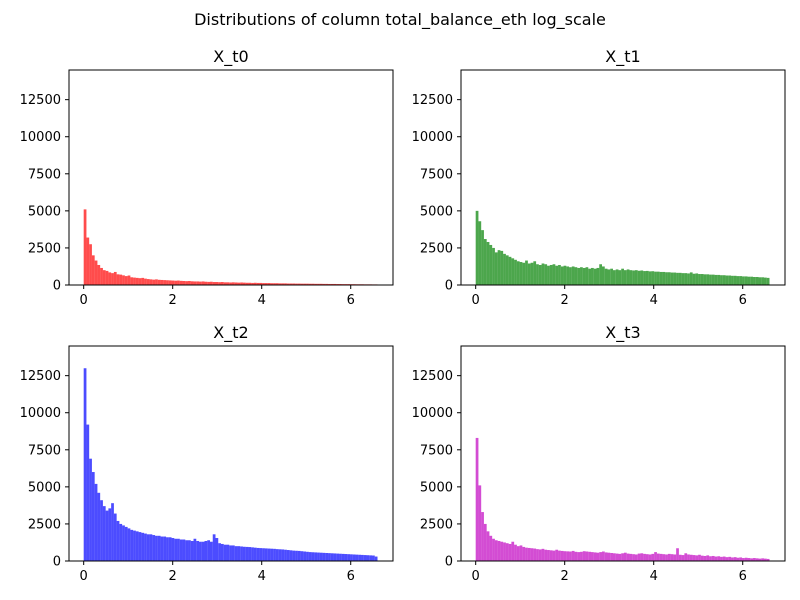 The width and height of the screenshot is (800, 600). What do you see at coordinates (231, 177) in the screenshot?
I see `axes-frame` at bounding box center [231, 177].